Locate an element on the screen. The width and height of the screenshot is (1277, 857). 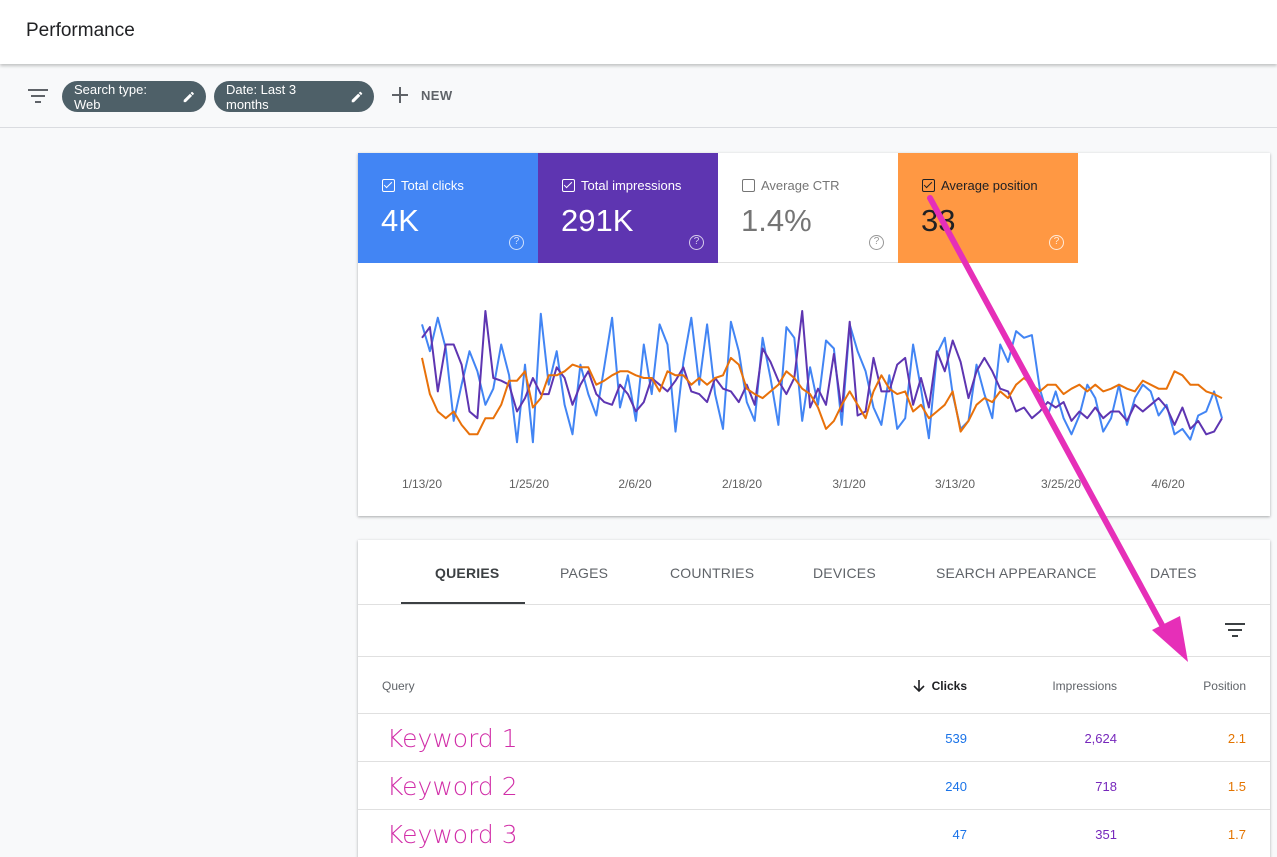
metric-total-clicks: Total clicks 4K ? is located at coordinates (448, 208).